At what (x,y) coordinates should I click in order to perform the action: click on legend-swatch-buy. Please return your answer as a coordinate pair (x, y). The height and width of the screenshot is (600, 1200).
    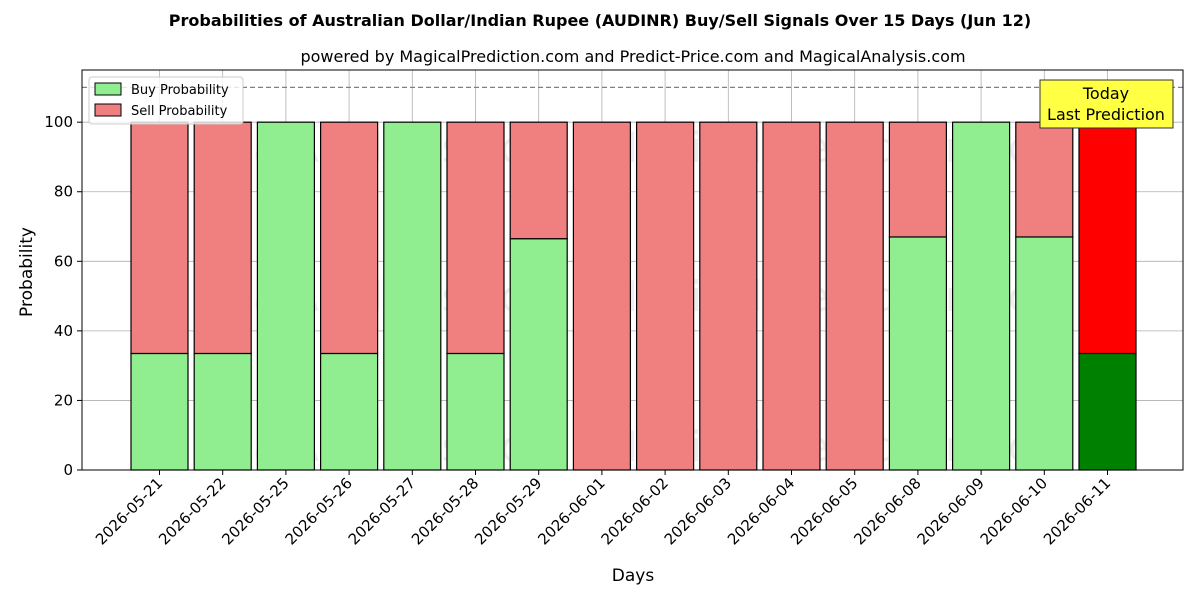
    Looking at the image, I should click on (108, 89).